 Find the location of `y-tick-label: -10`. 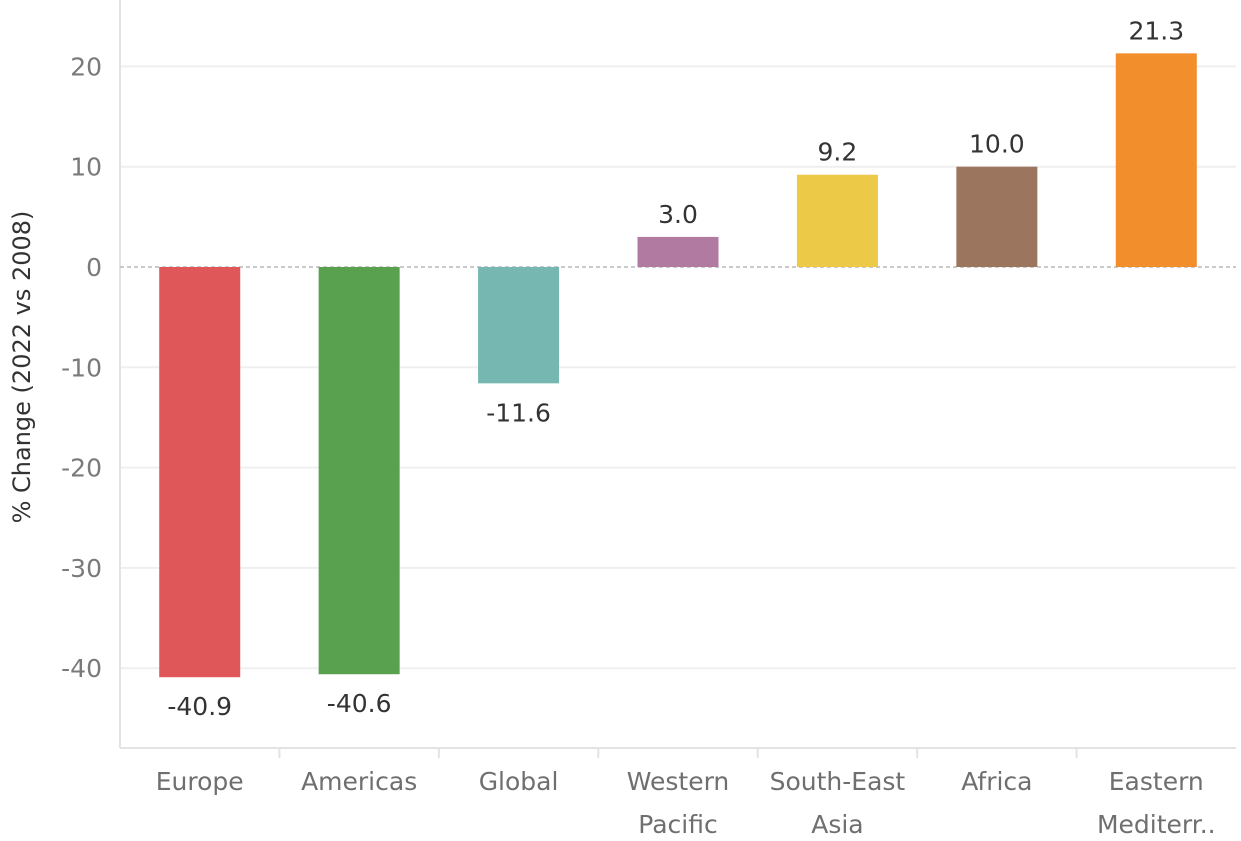

y-tick-label: -10 is located at coordinates (81, 367).